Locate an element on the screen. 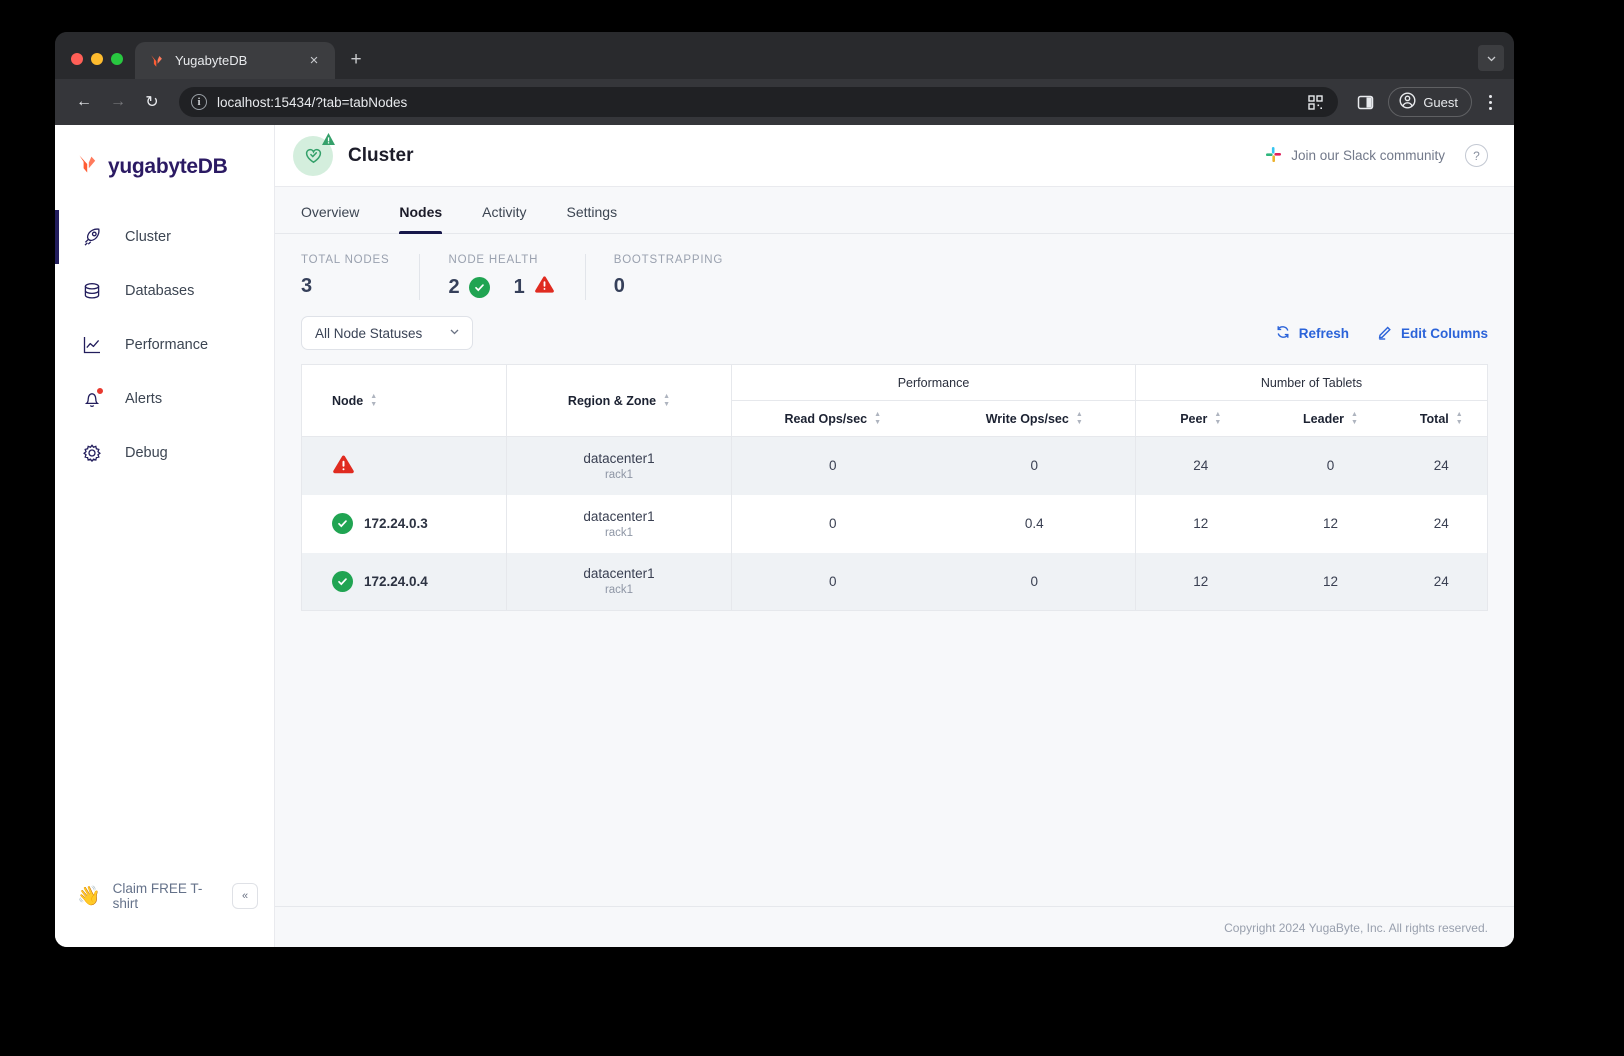 The height and width of the screenshot is (1056, 1624). rocket-icon is located at coordinates (92, 237).